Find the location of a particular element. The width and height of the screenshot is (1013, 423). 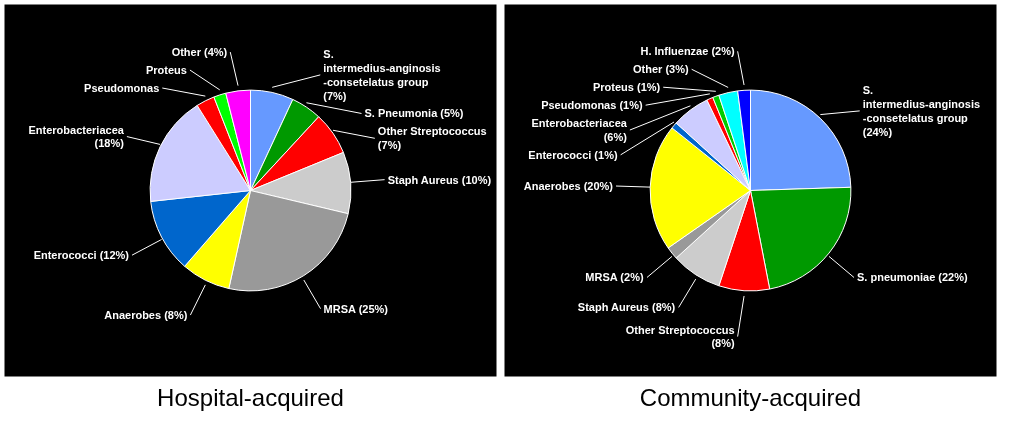

slice-label: Pseudomonas is located at coordinates (122, 88).